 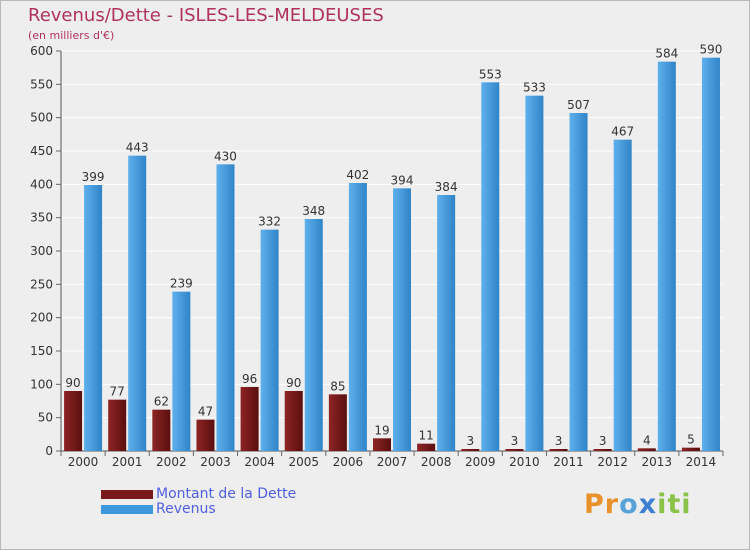 I want to click on y-tick-label: 100, so click(x=41, y=384).